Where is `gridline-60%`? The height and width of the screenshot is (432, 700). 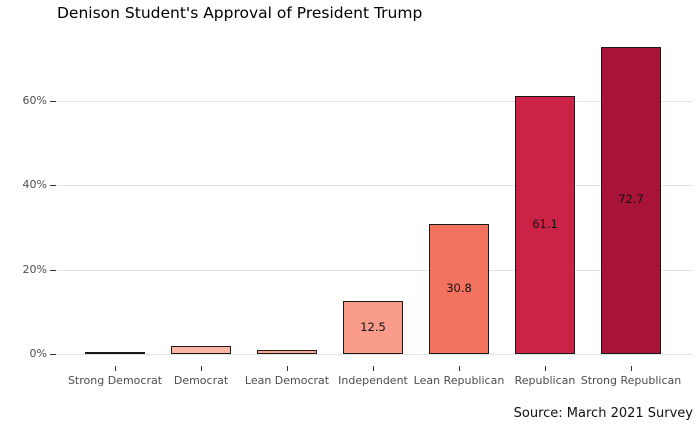
gridline-60% is located at coordinates (375, 101).